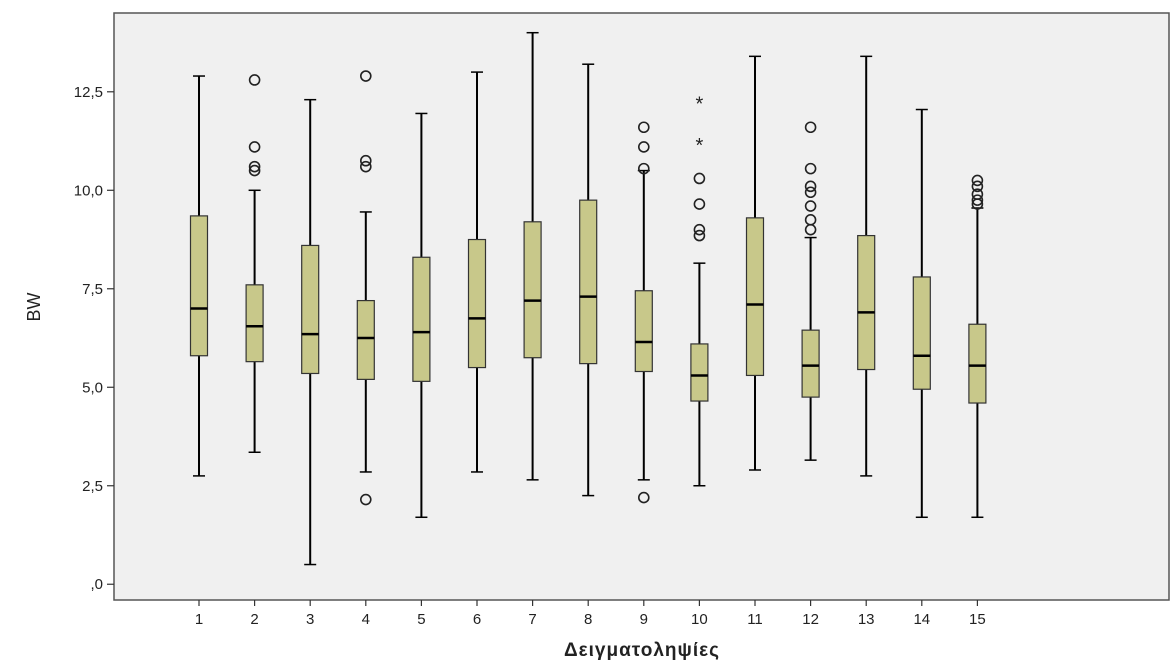 The height and width of the screenshot is (667, 1173). I want to click on x-tick-label: 8, so click(588, 619).